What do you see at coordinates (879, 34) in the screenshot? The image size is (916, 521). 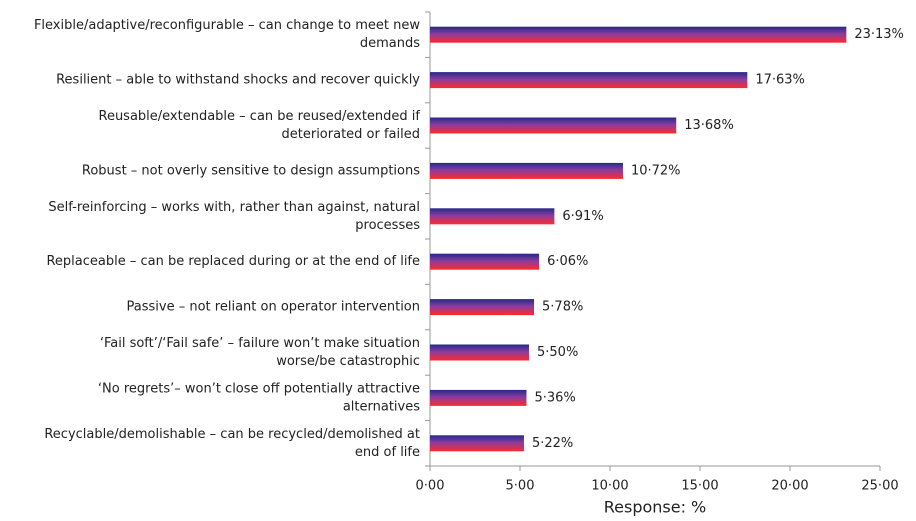 I see `value-label: 23·13%` at bounding box center [879, 34].